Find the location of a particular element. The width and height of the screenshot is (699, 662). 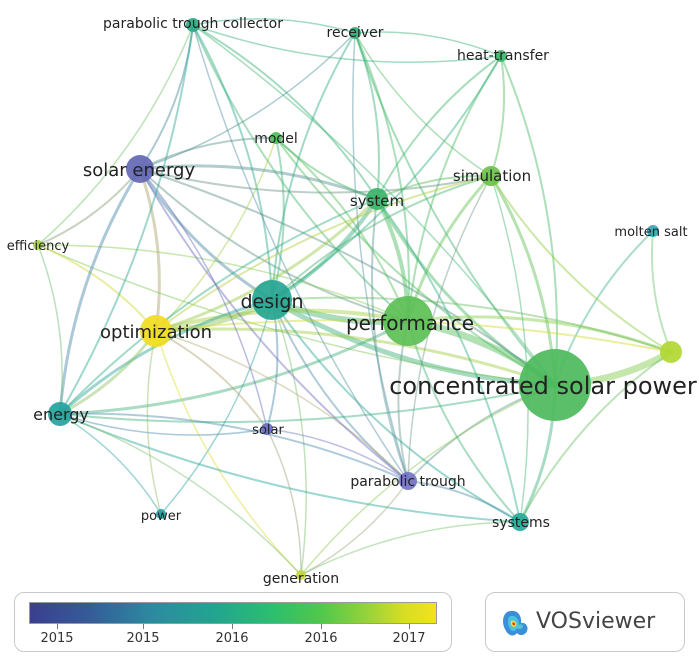

node-ptc is located at coordinates (193, 25).